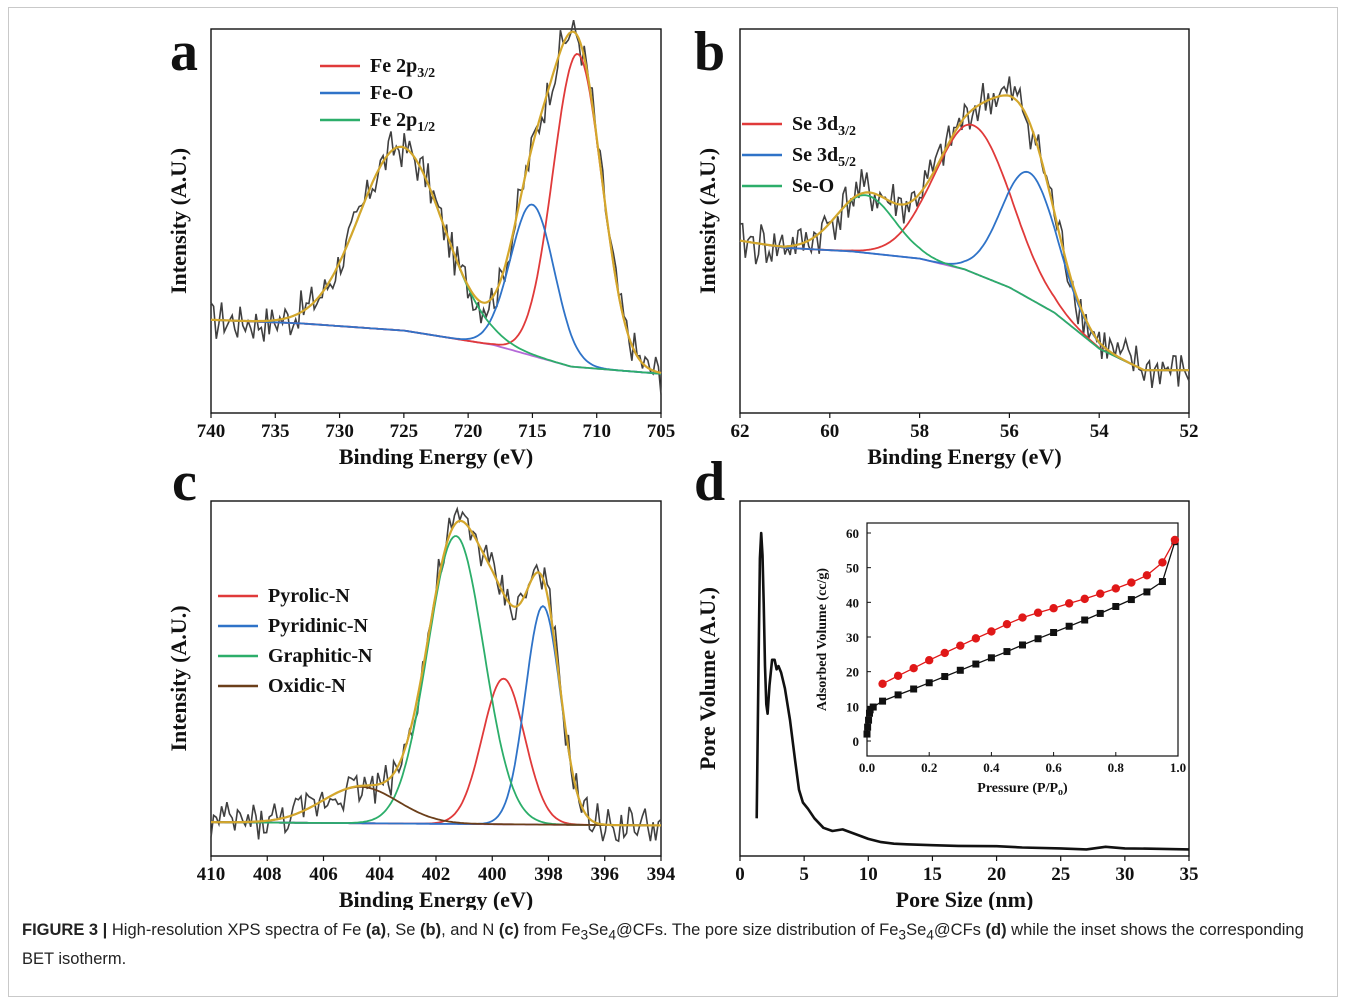  I want to click on component-line-fe-o, so click(436, 289).